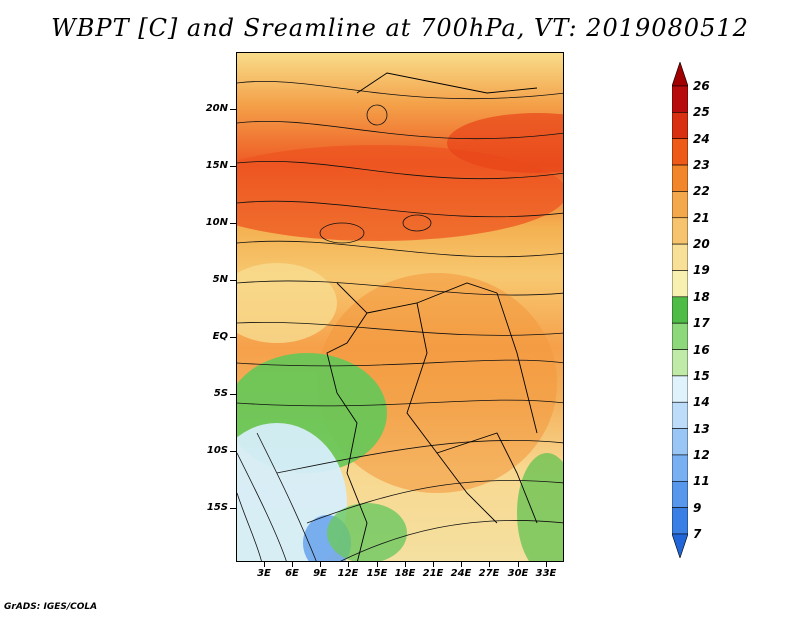  What do you see at coordinates (220, 393) in the screenshot?
I see `lat-label: 5S` at bounding box center [220, 393].